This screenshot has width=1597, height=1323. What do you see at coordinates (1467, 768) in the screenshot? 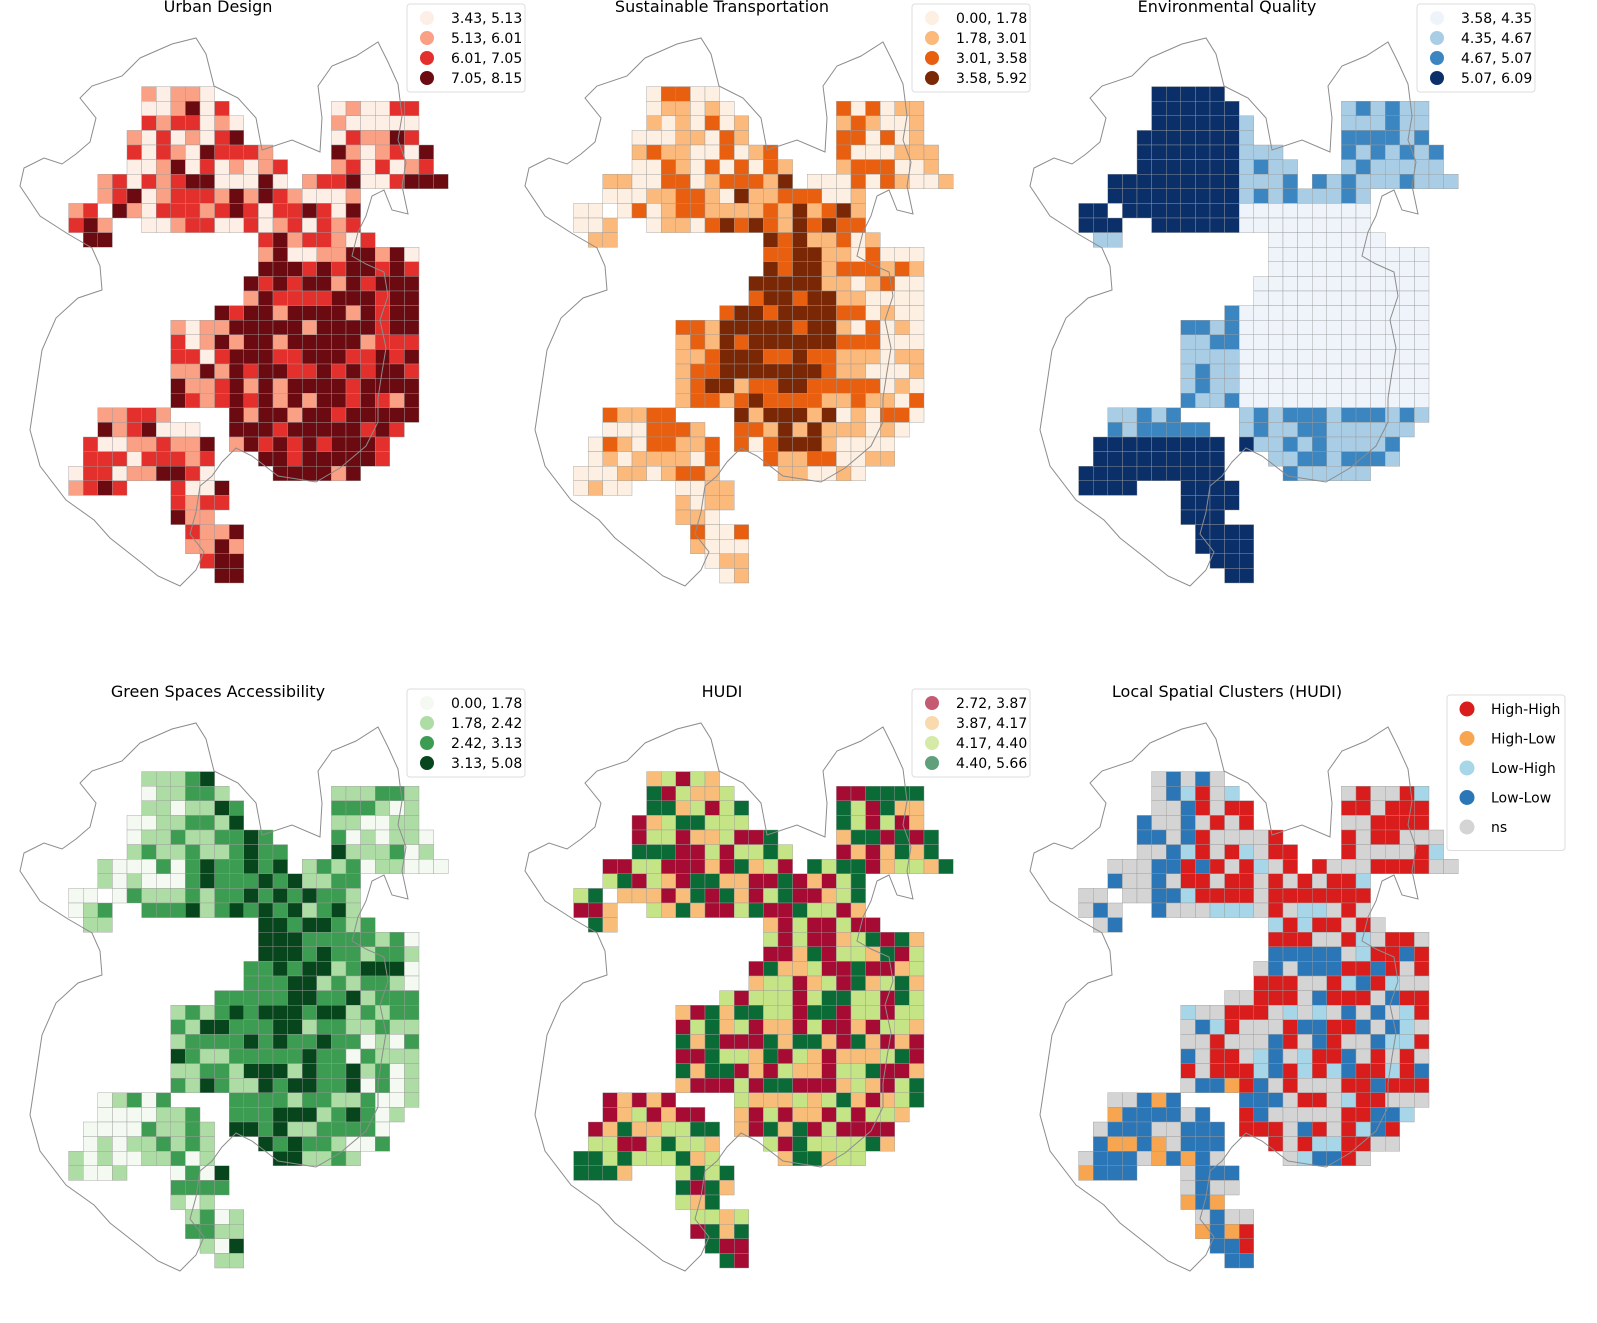
I see `legend-marker` at bounding box center [1467, 768].